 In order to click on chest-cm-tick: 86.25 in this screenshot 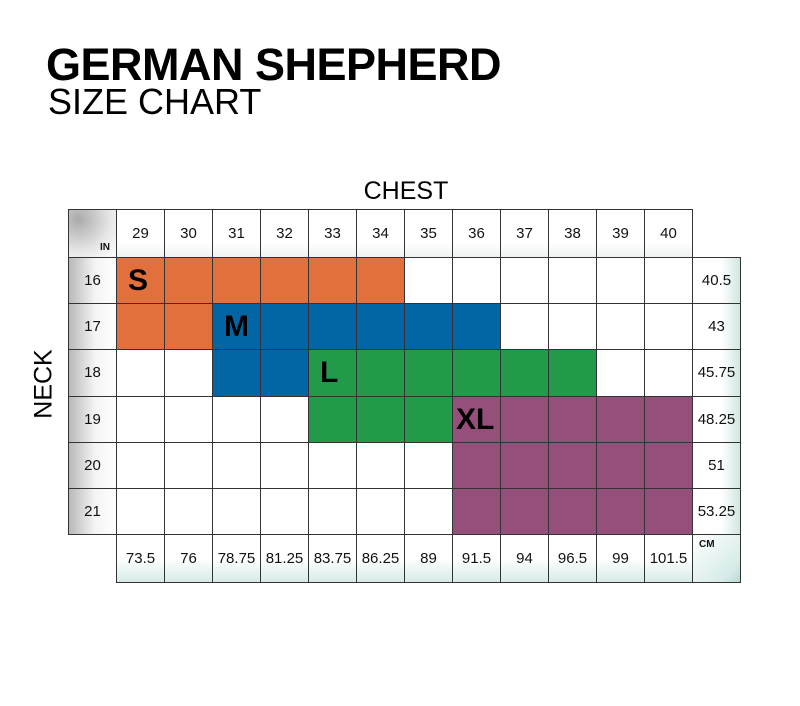, I will do `click(380, 559)`.